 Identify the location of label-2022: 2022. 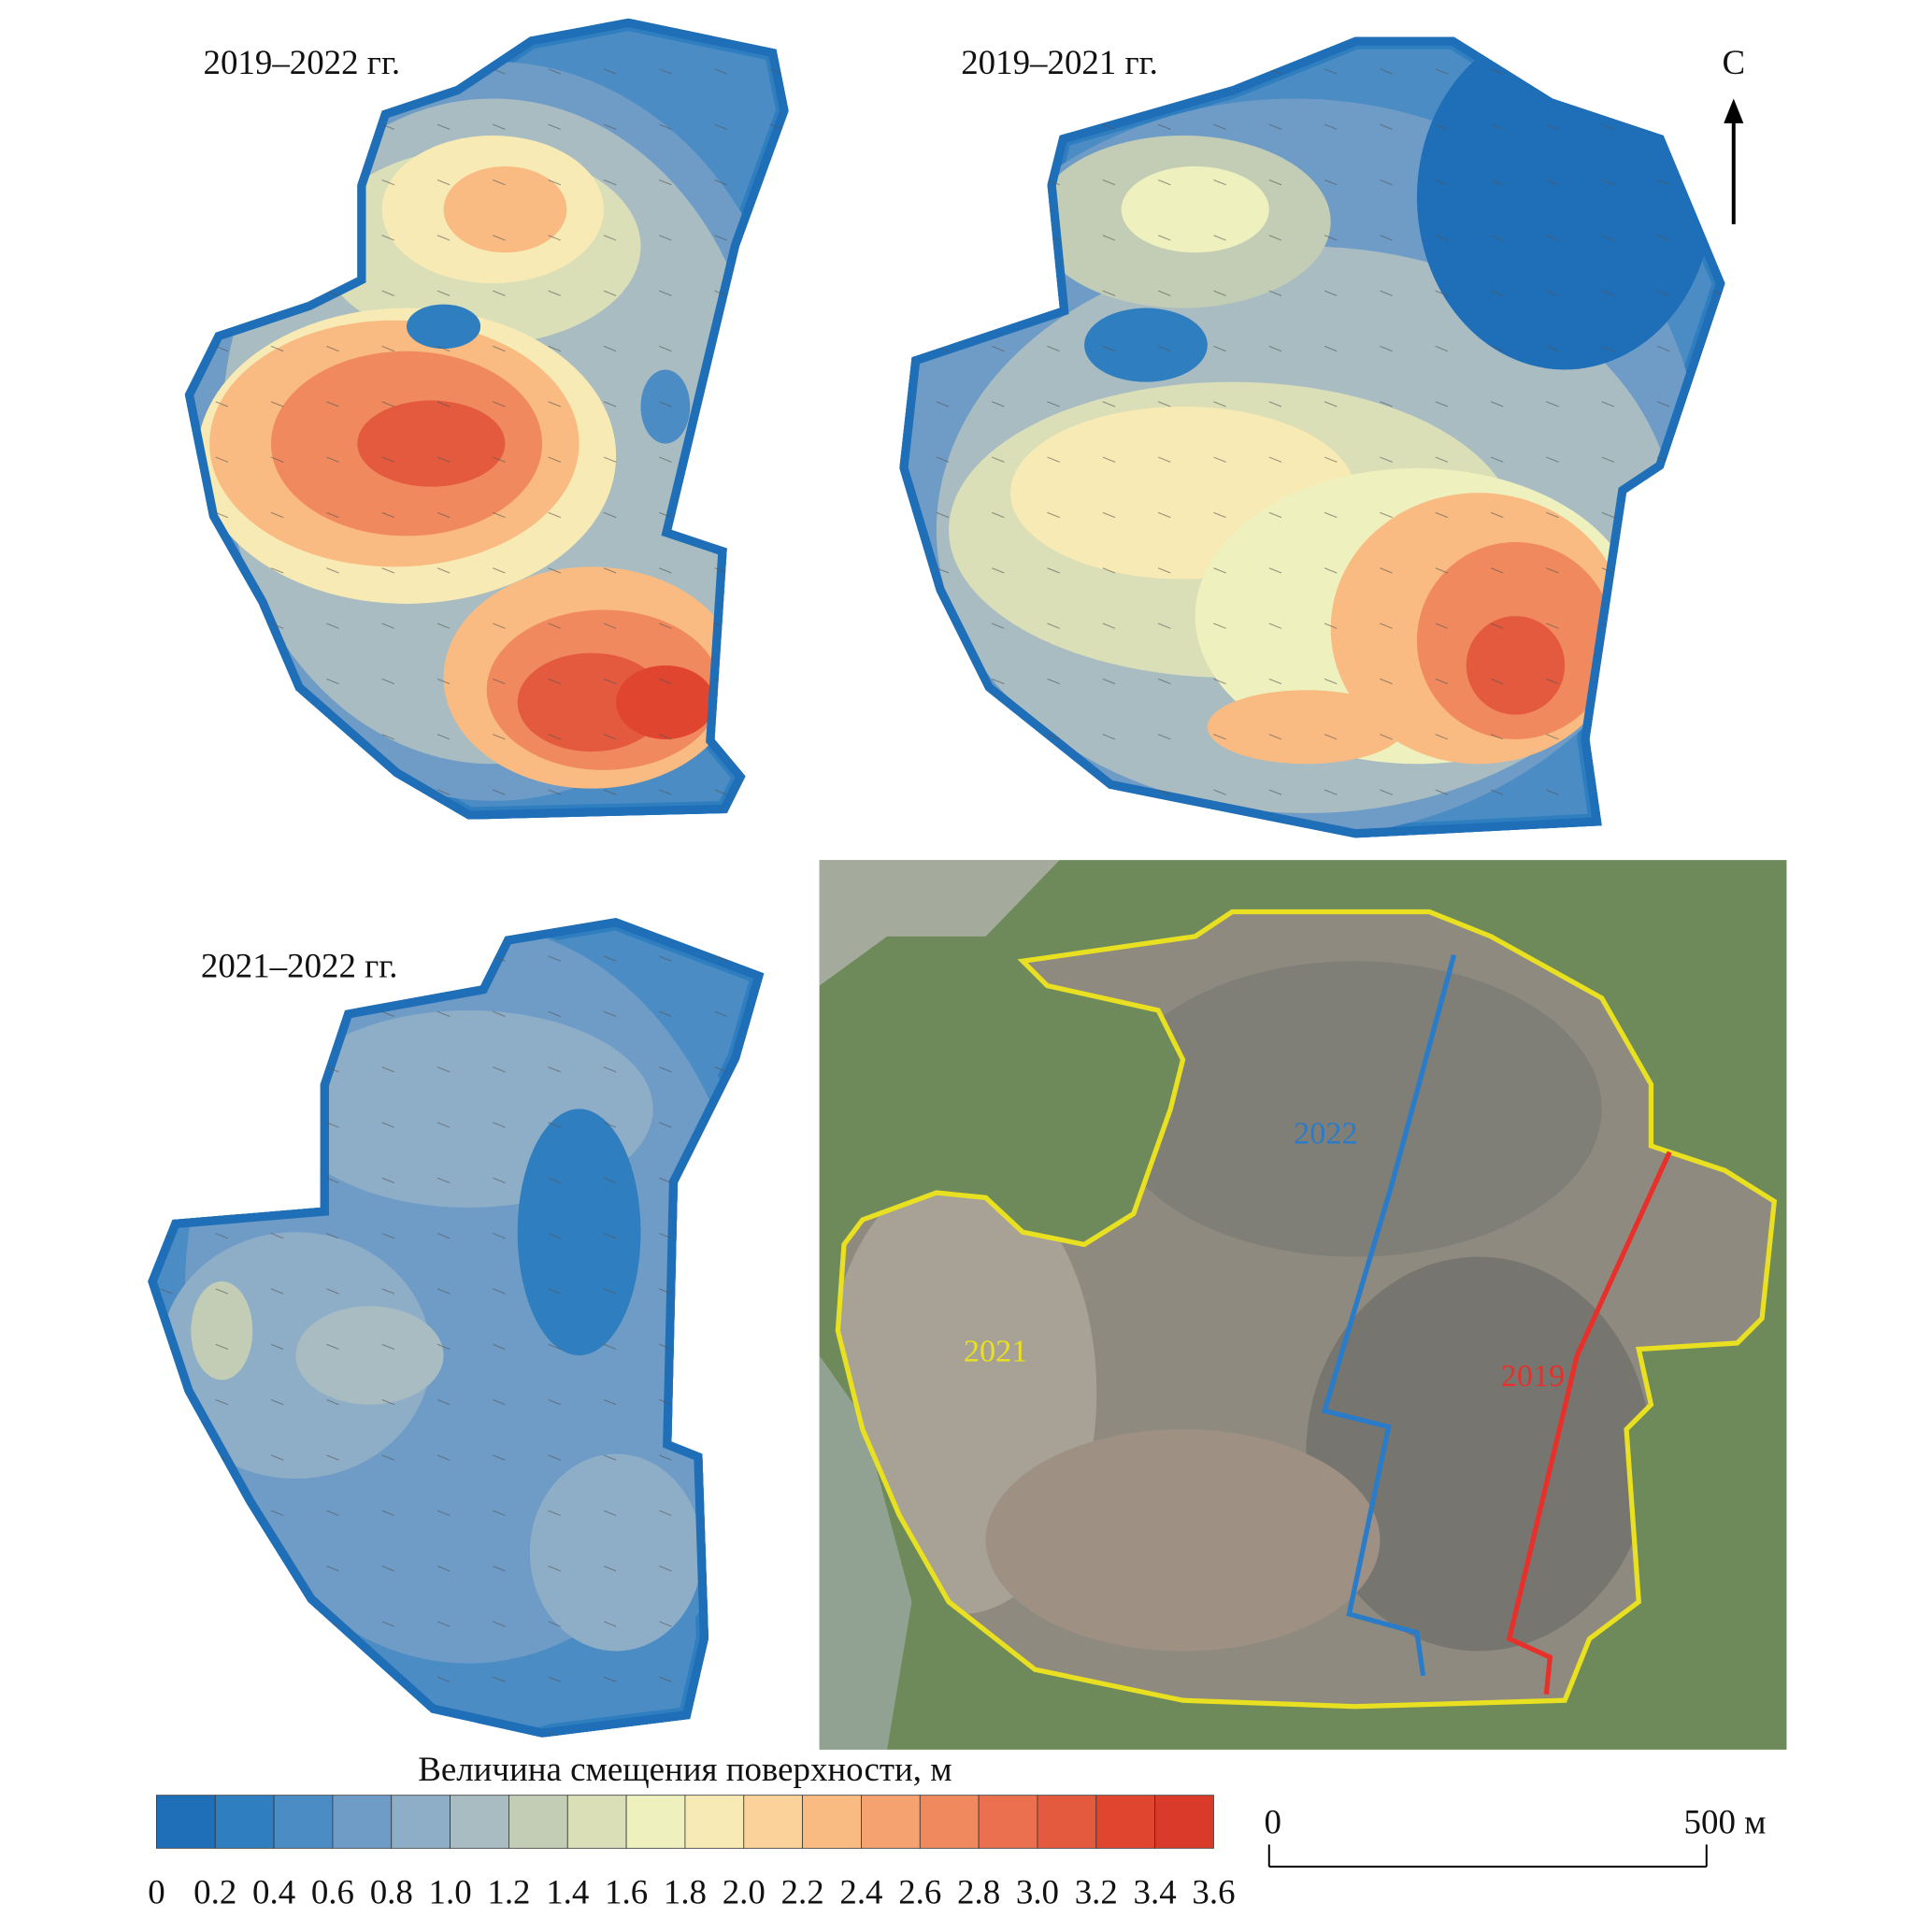
(1326, 1133).